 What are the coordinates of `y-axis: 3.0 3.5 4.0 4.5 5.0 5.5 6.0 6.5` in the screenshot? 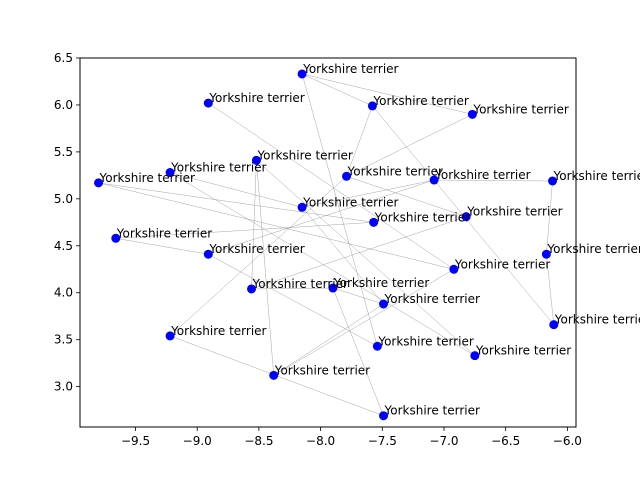 It's located at (67, 222).